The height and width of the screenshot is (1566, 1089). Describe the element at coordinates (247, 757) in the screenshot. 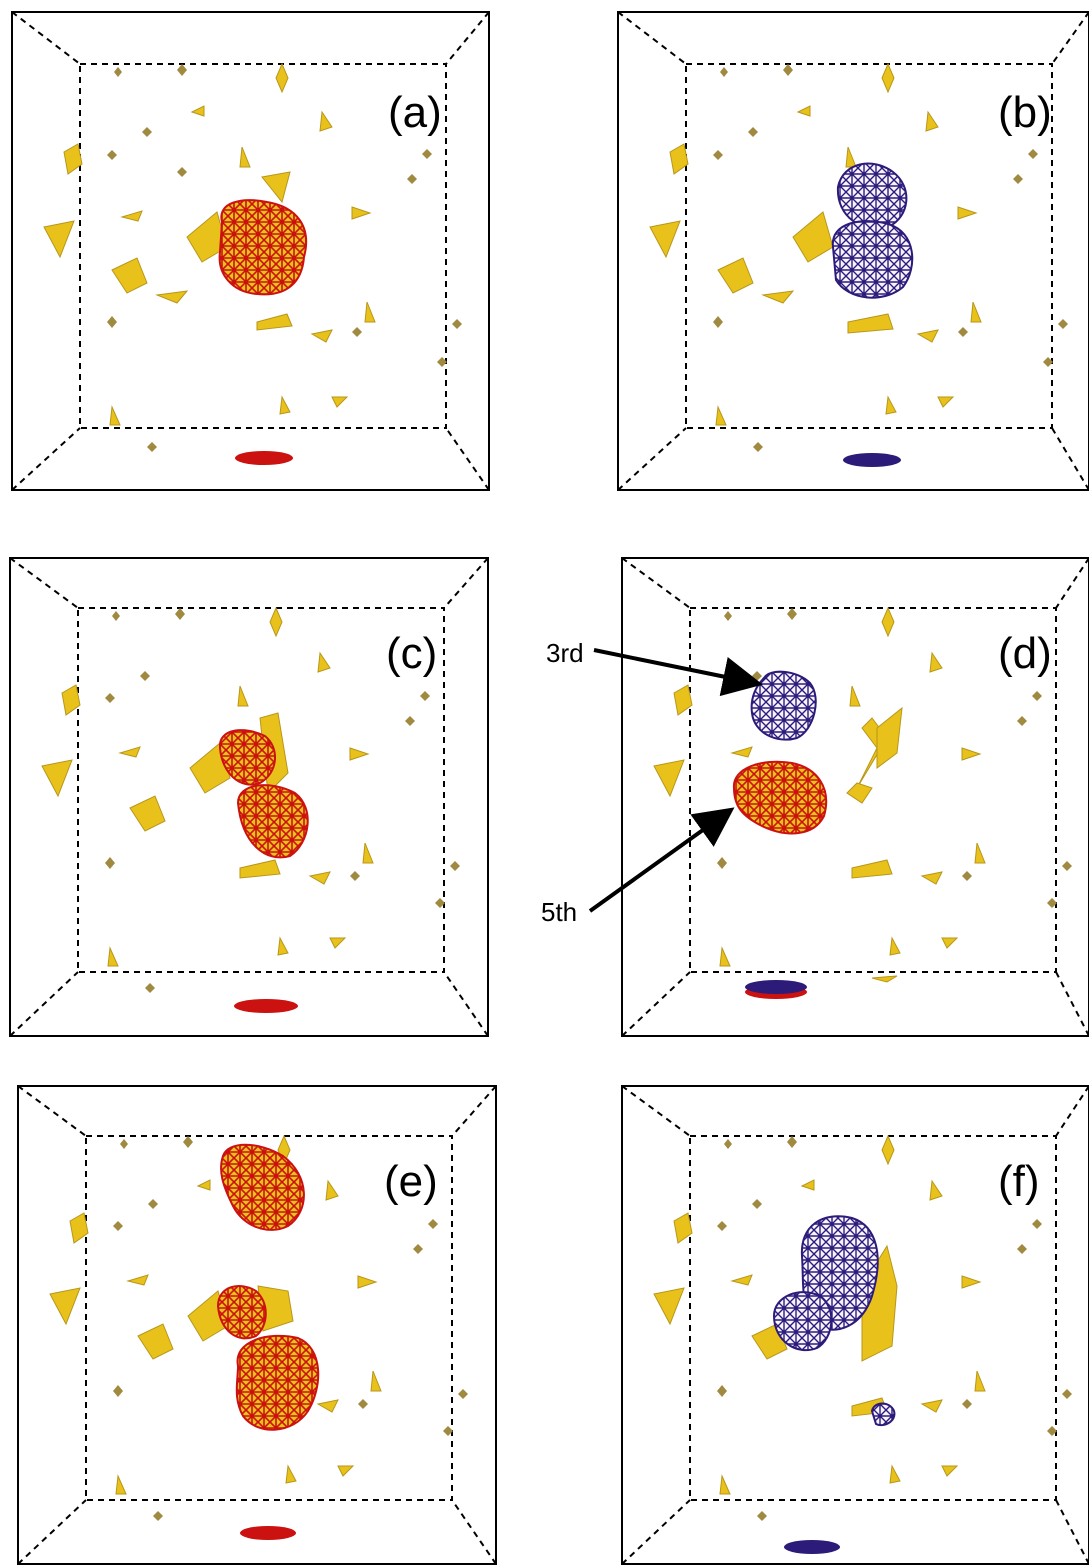

I see `panel-c-mesh-blob-upper` at that location.